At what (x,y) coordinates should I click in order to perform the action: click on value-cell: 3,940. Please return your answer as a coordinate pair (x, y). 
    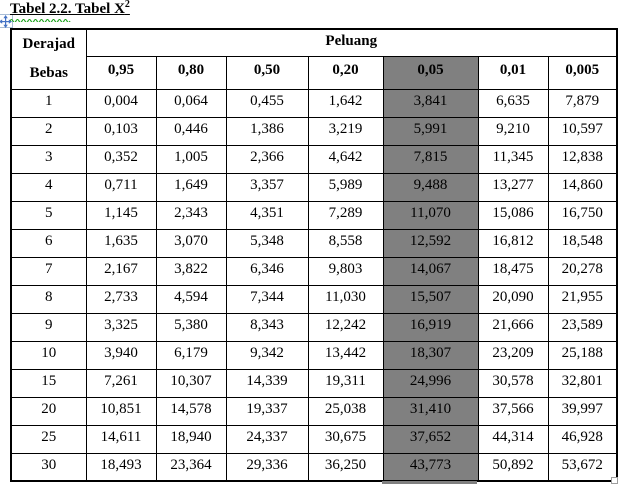
    Looking at the image, I should click on (121, 355).